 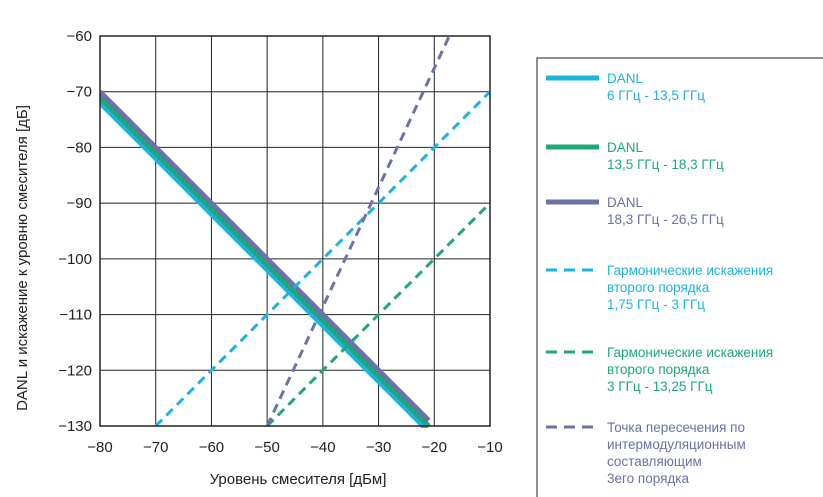 What do you see at coordinates (660, 386) in the screenshot?
I see `legend-label-5: 3 ГГц - 13,25 ГГц` at bounding box center [660, 386].